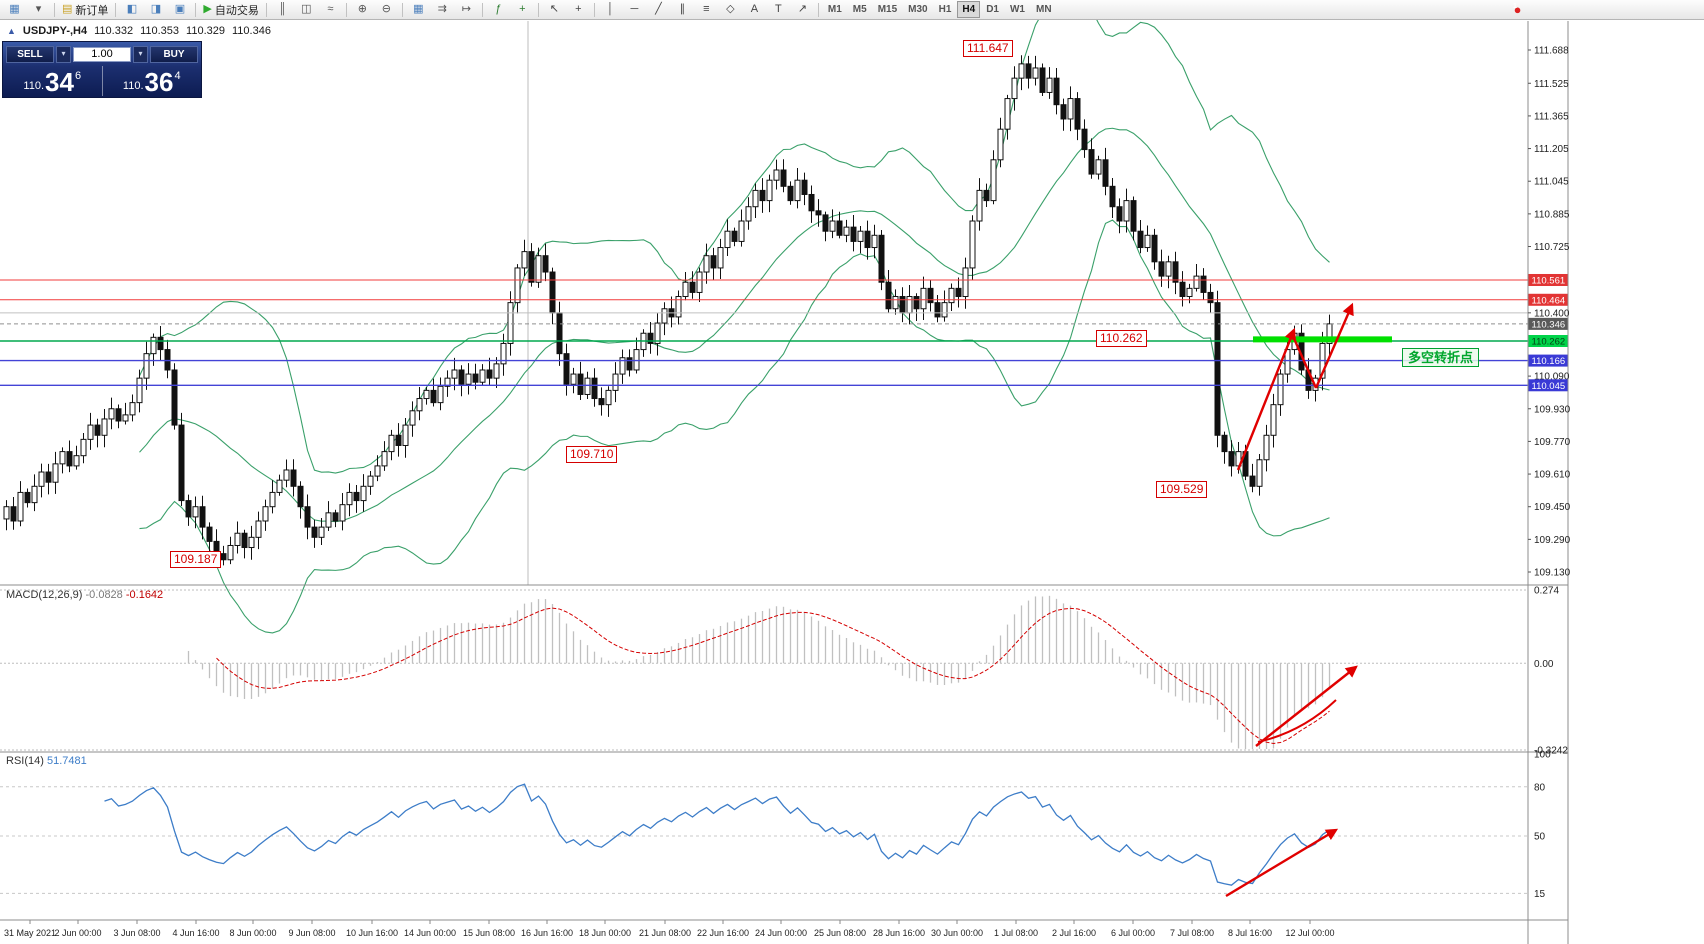  I want to click on sell-price: 110. 34 6, so click(52, 81).